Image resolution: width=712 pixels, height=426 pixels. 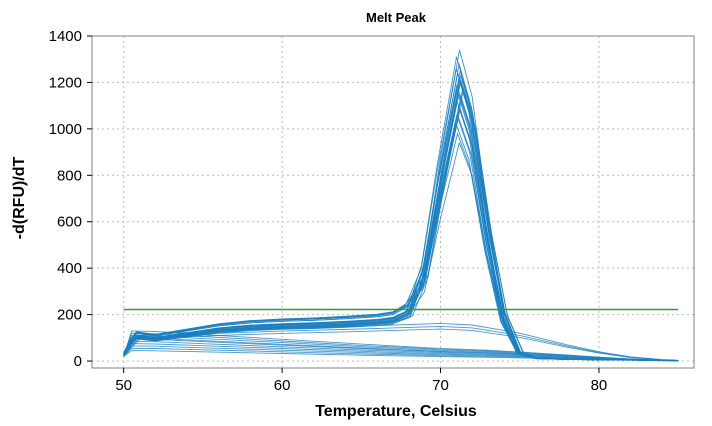 I want to click on chart-title: Melt Peak, so click(x=396, y=17).